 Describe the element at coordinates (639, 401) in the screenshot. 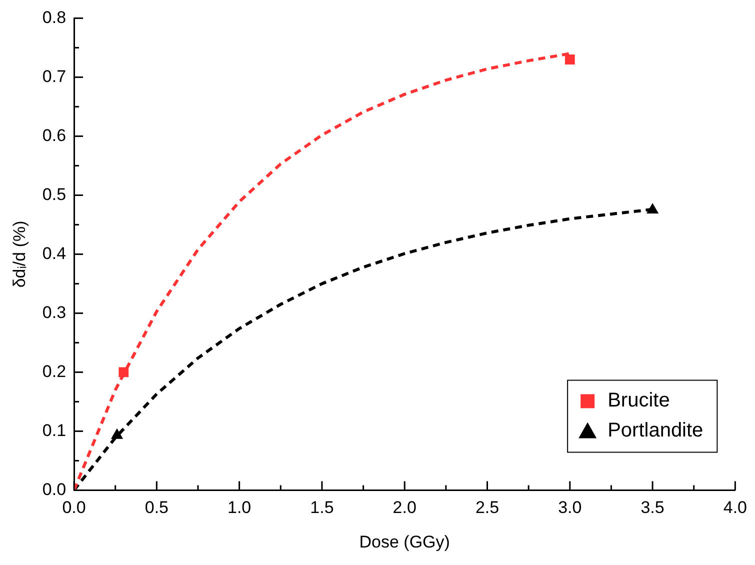

I see `legend-label: Brucite` at that location.